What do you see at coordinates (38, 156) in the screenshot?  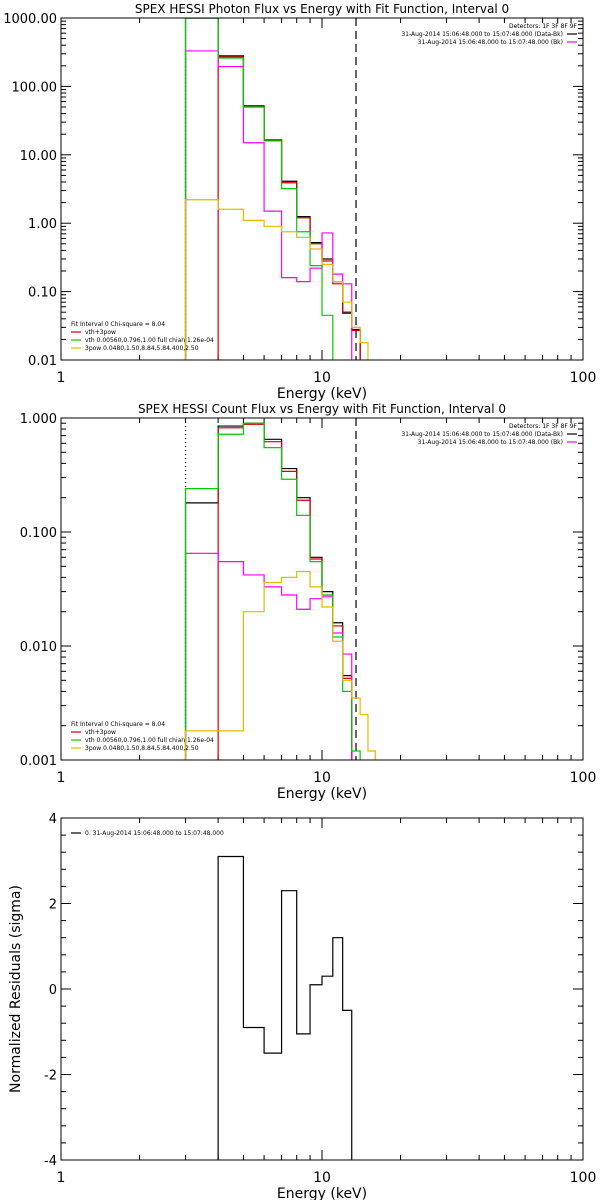 I see `y-tick-label: 10.00` at bounding box center [38, 156].